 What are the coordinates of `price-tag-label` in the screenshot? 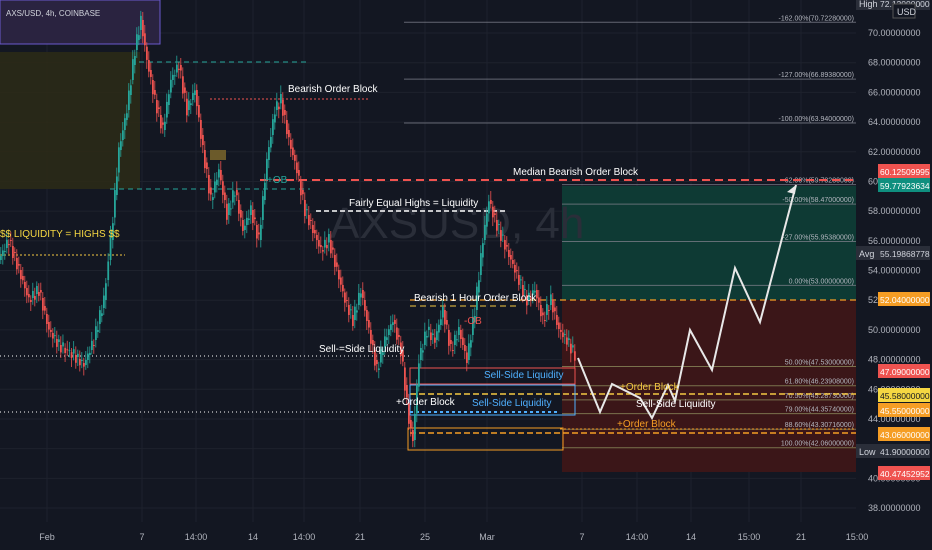 It's located at (867, 5).